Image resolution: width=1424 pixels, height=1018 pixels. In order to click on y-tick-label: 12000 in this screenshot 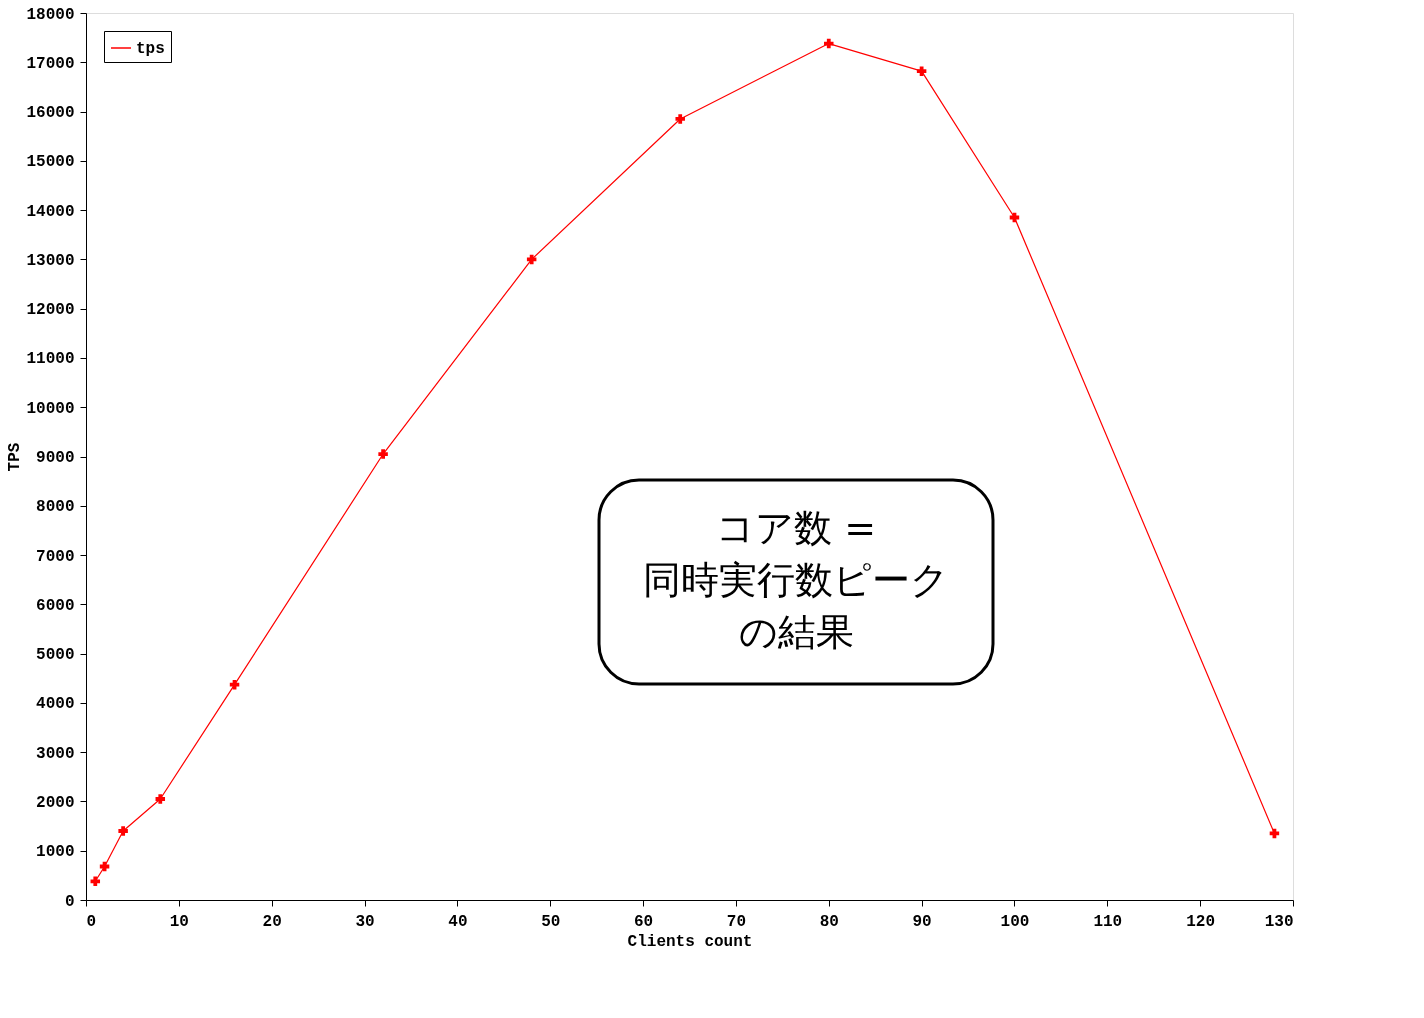, I will do `click(50, 310)`.